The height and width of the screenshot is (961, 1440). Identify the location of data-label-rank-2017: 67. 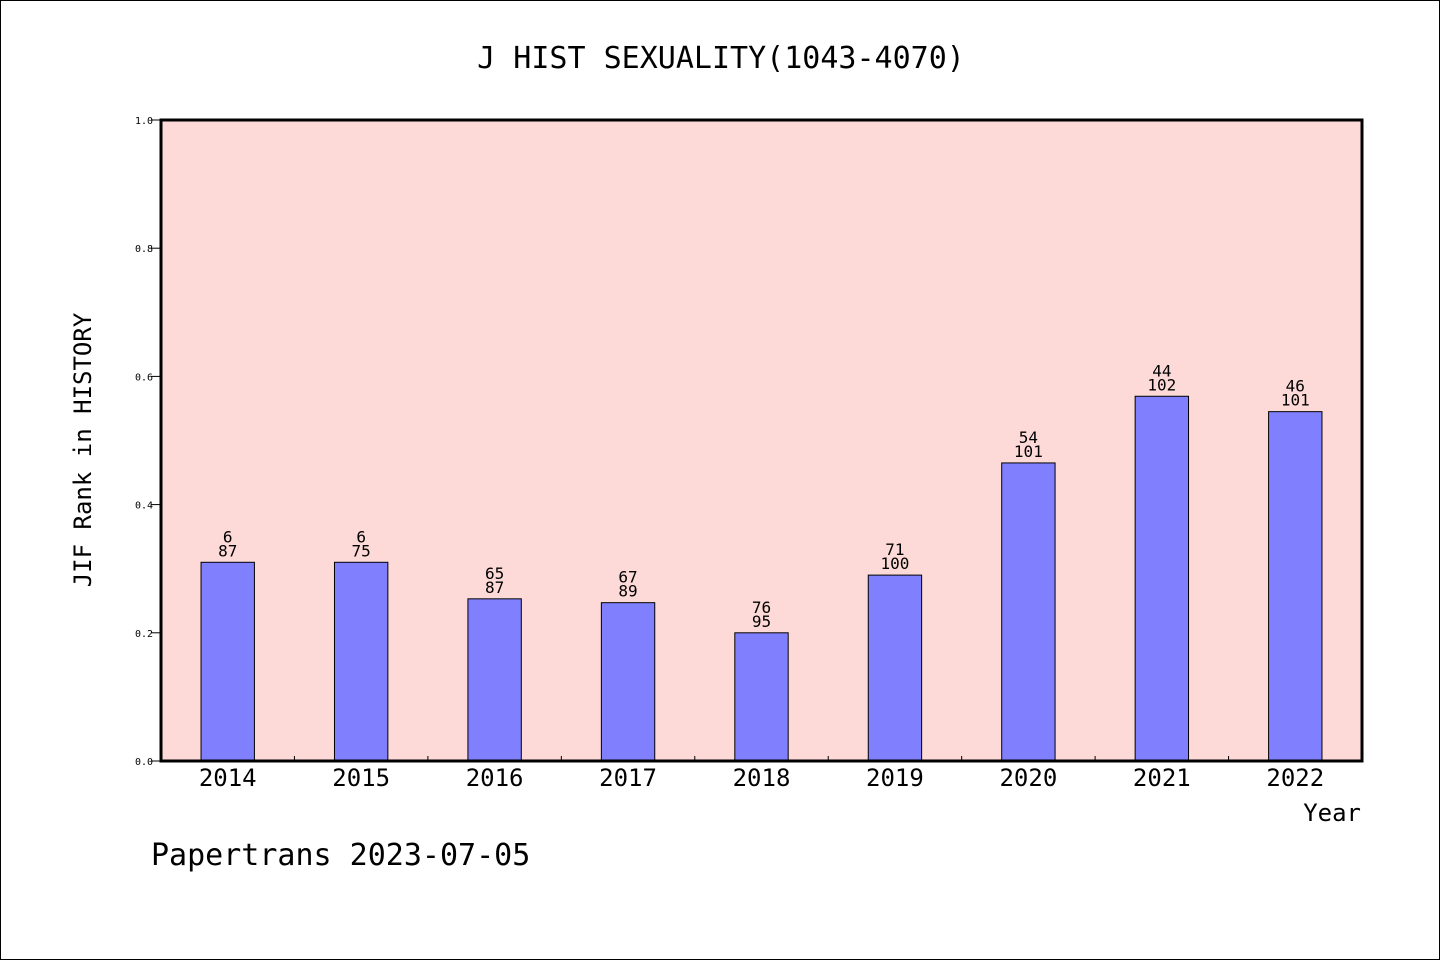
(627, 577).